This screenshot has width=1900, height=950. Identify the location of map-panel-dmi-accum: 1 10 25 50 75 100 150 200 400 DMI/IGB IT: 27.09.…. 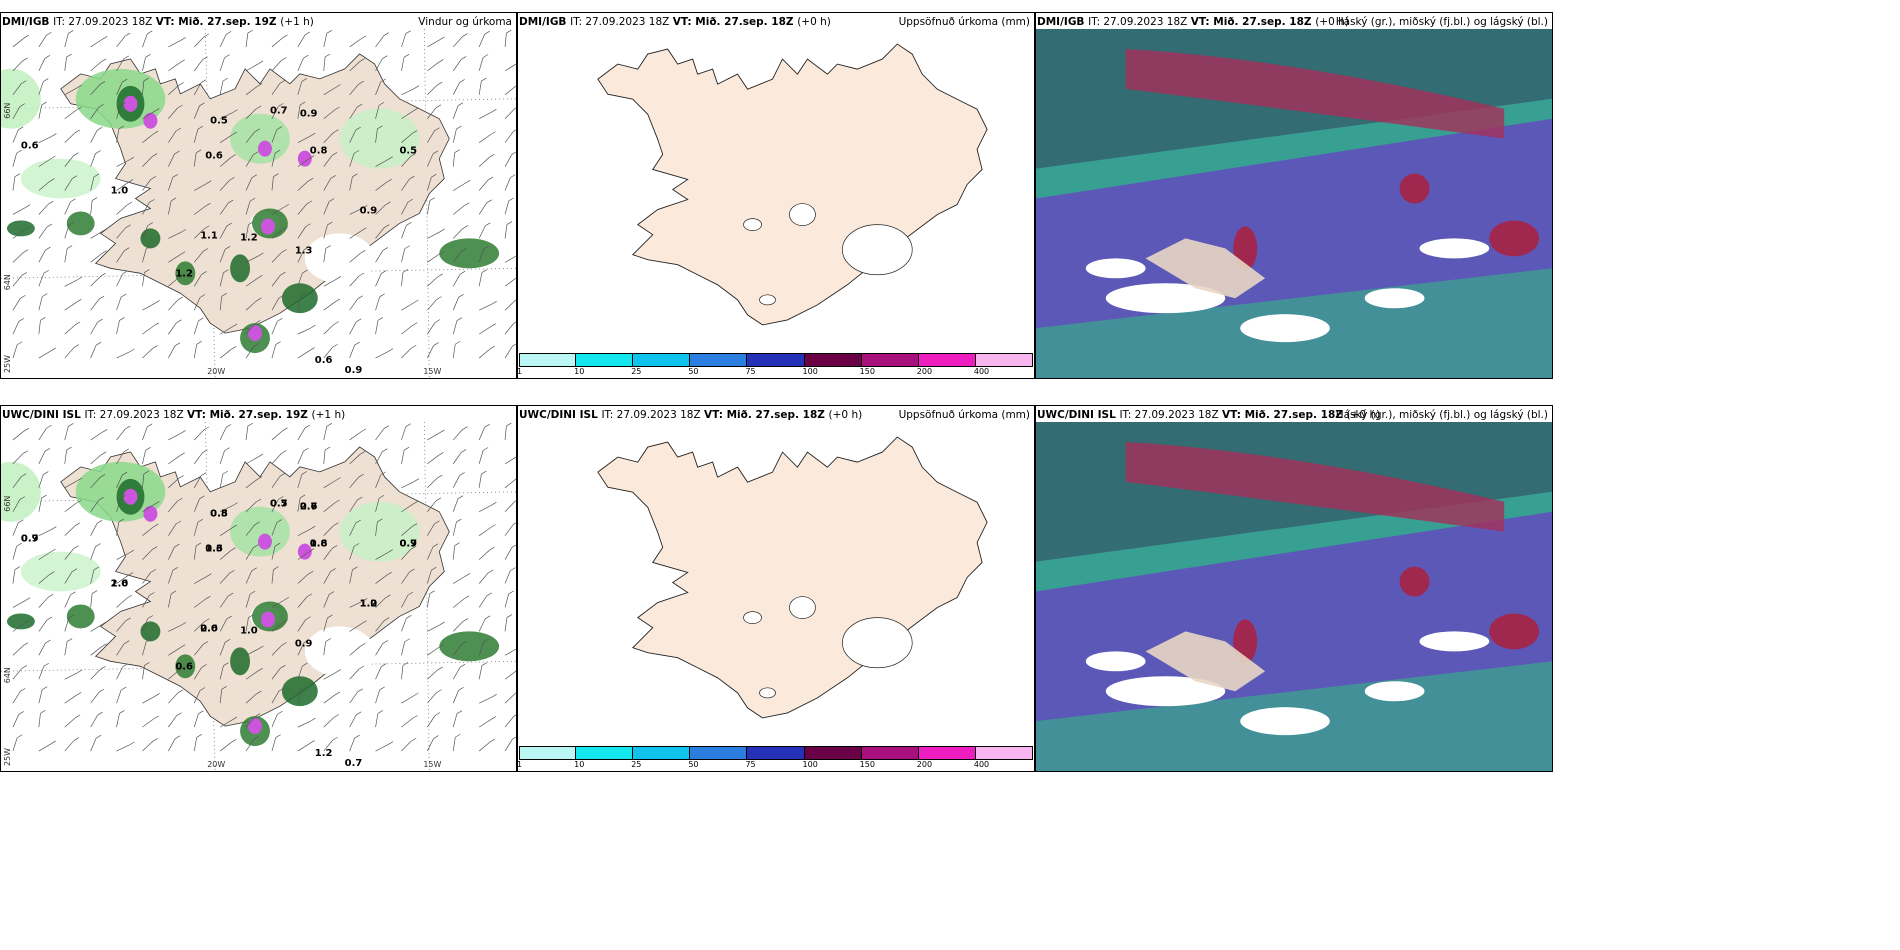
(776, 195).